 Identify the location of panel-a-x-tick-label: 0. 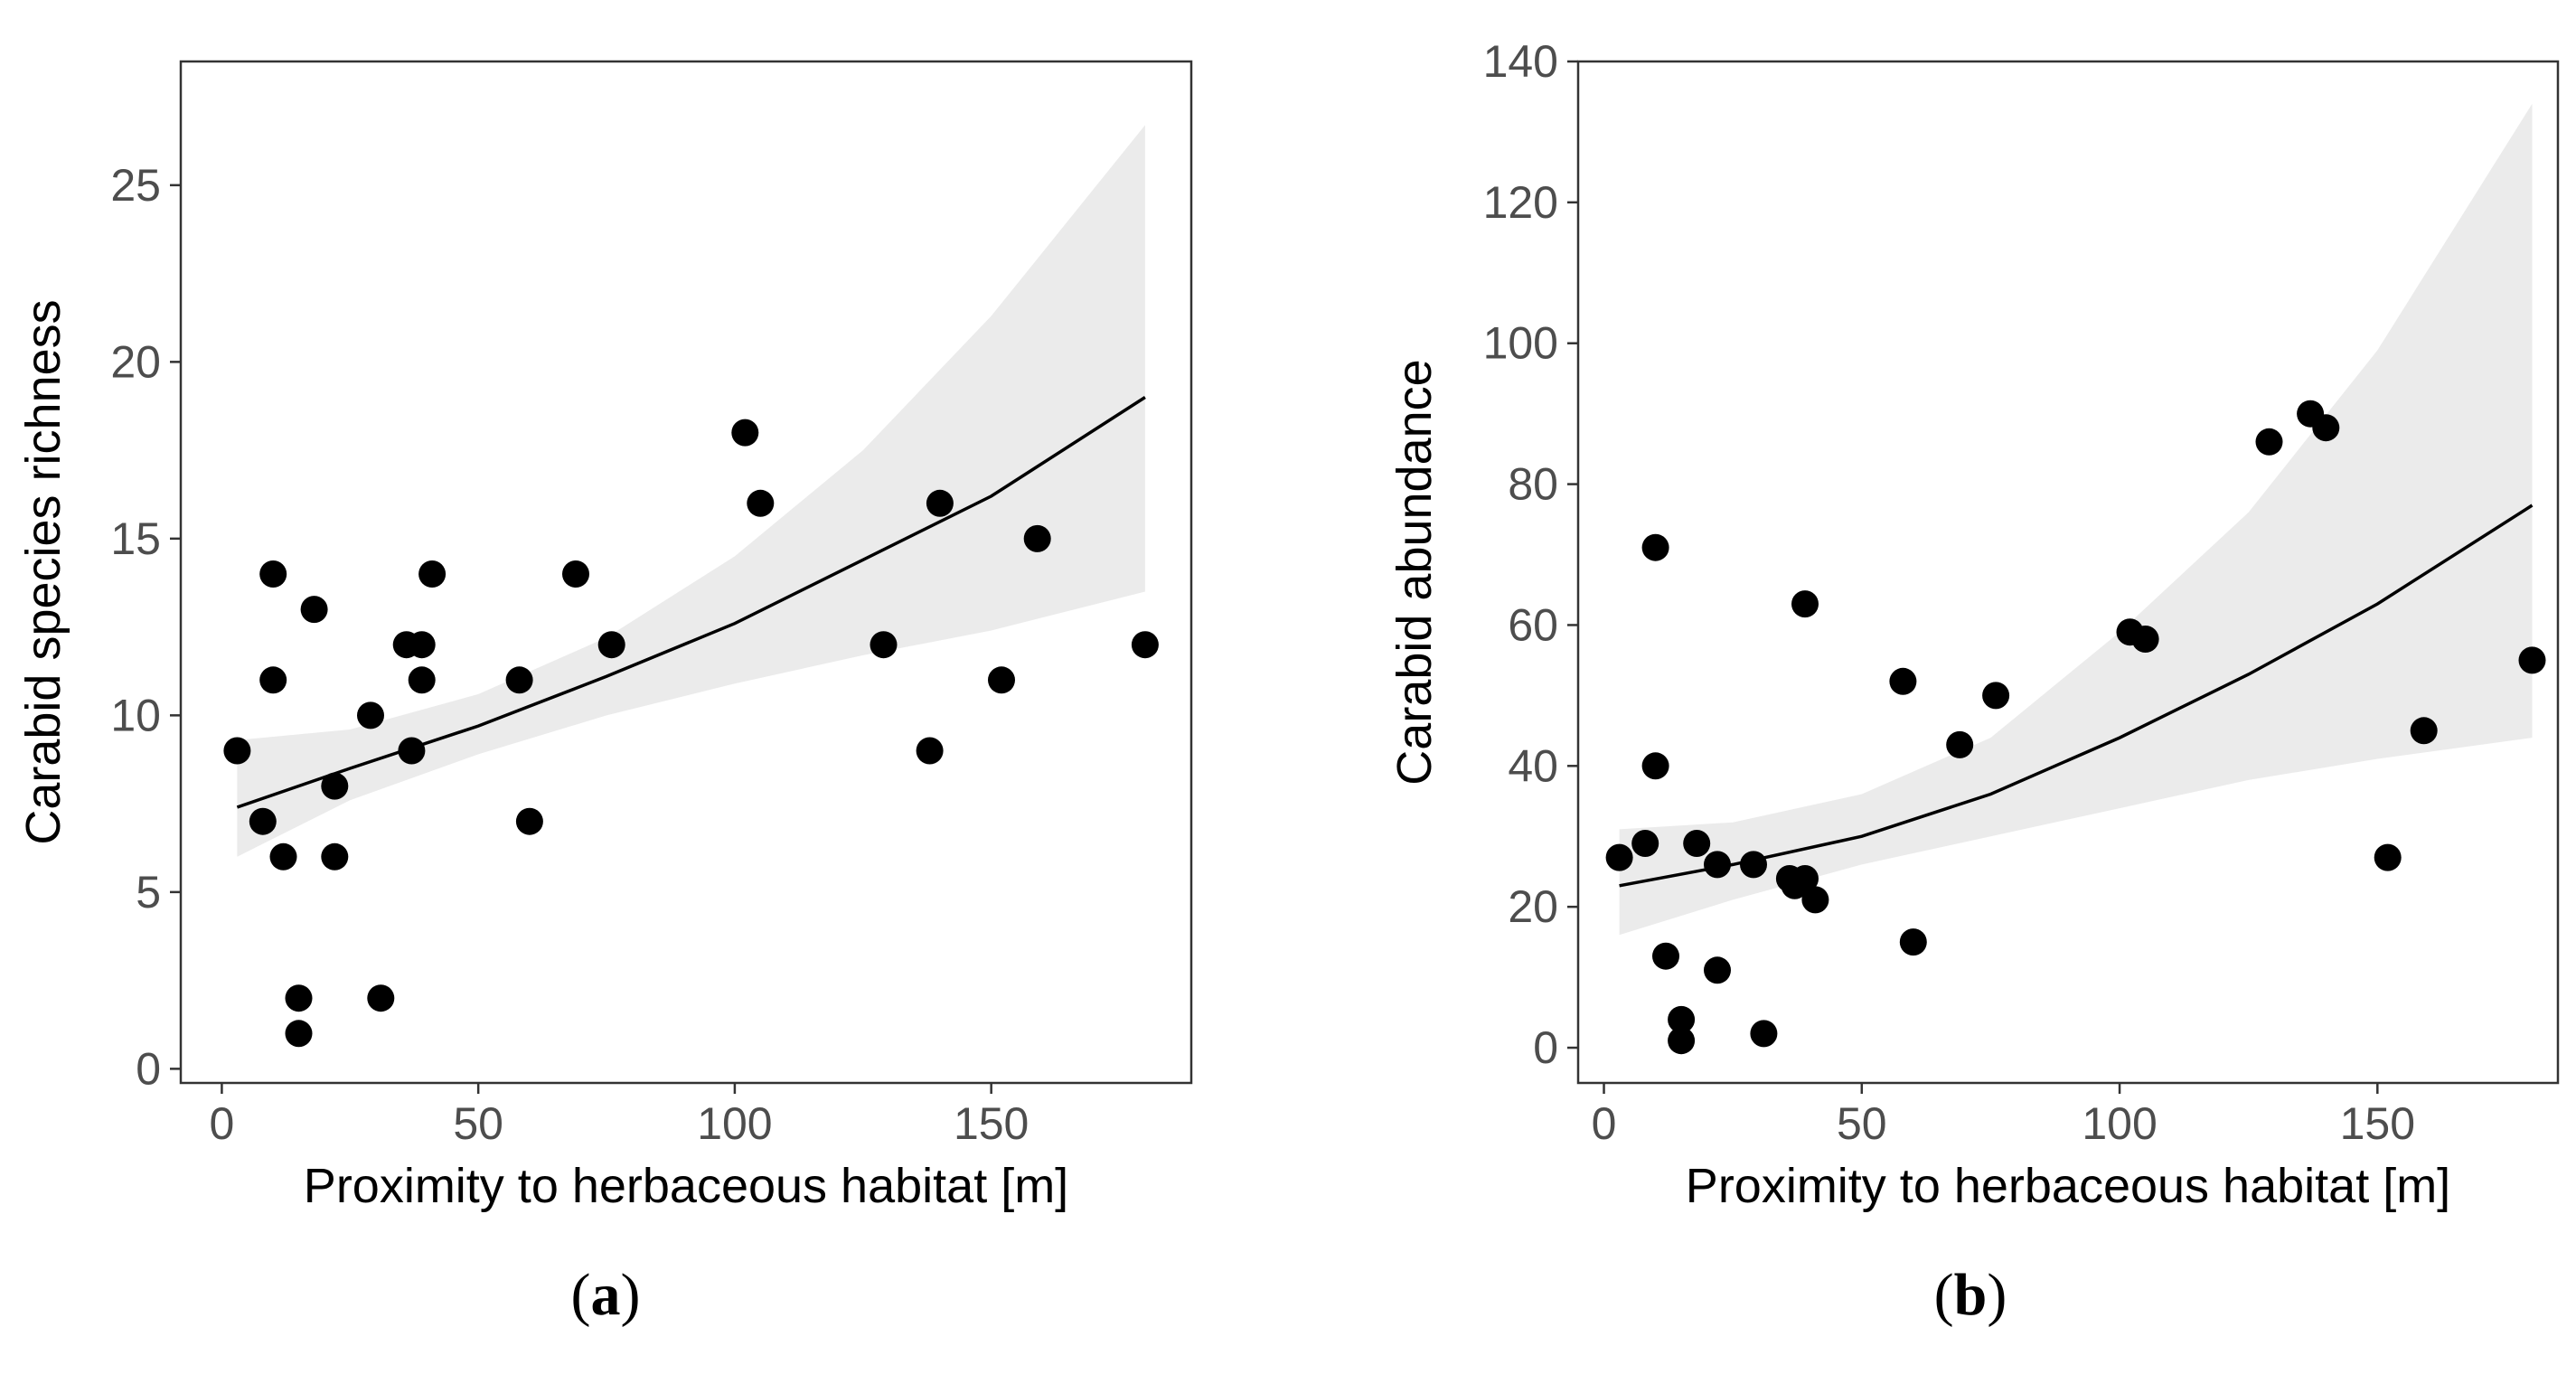
(222, 1123).